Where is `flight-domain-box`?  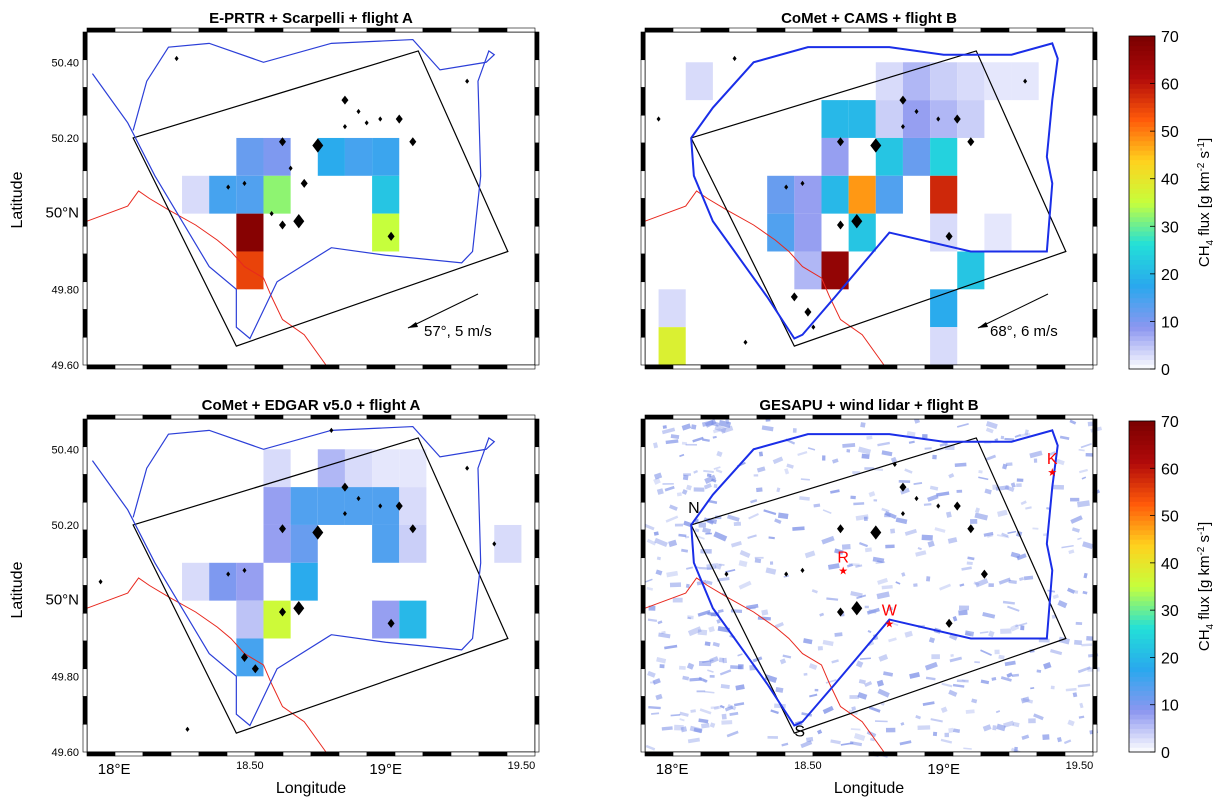 flight-domain-box is located at coordinates (878, 585).